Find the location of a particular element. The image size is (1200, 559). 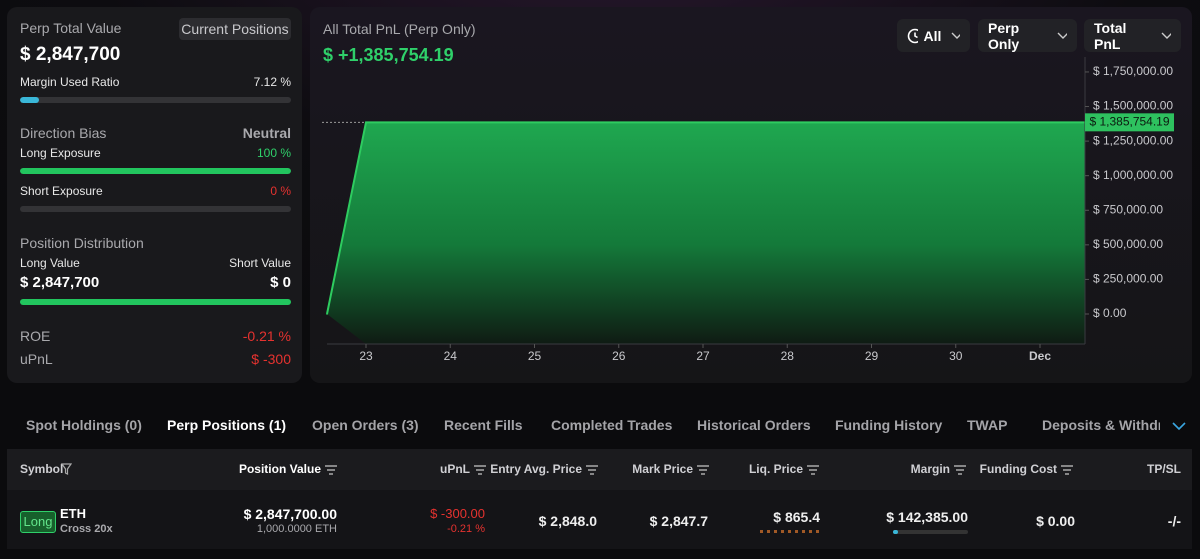

upnl-pct: -0.21 % is located at coordinates (466, 529).